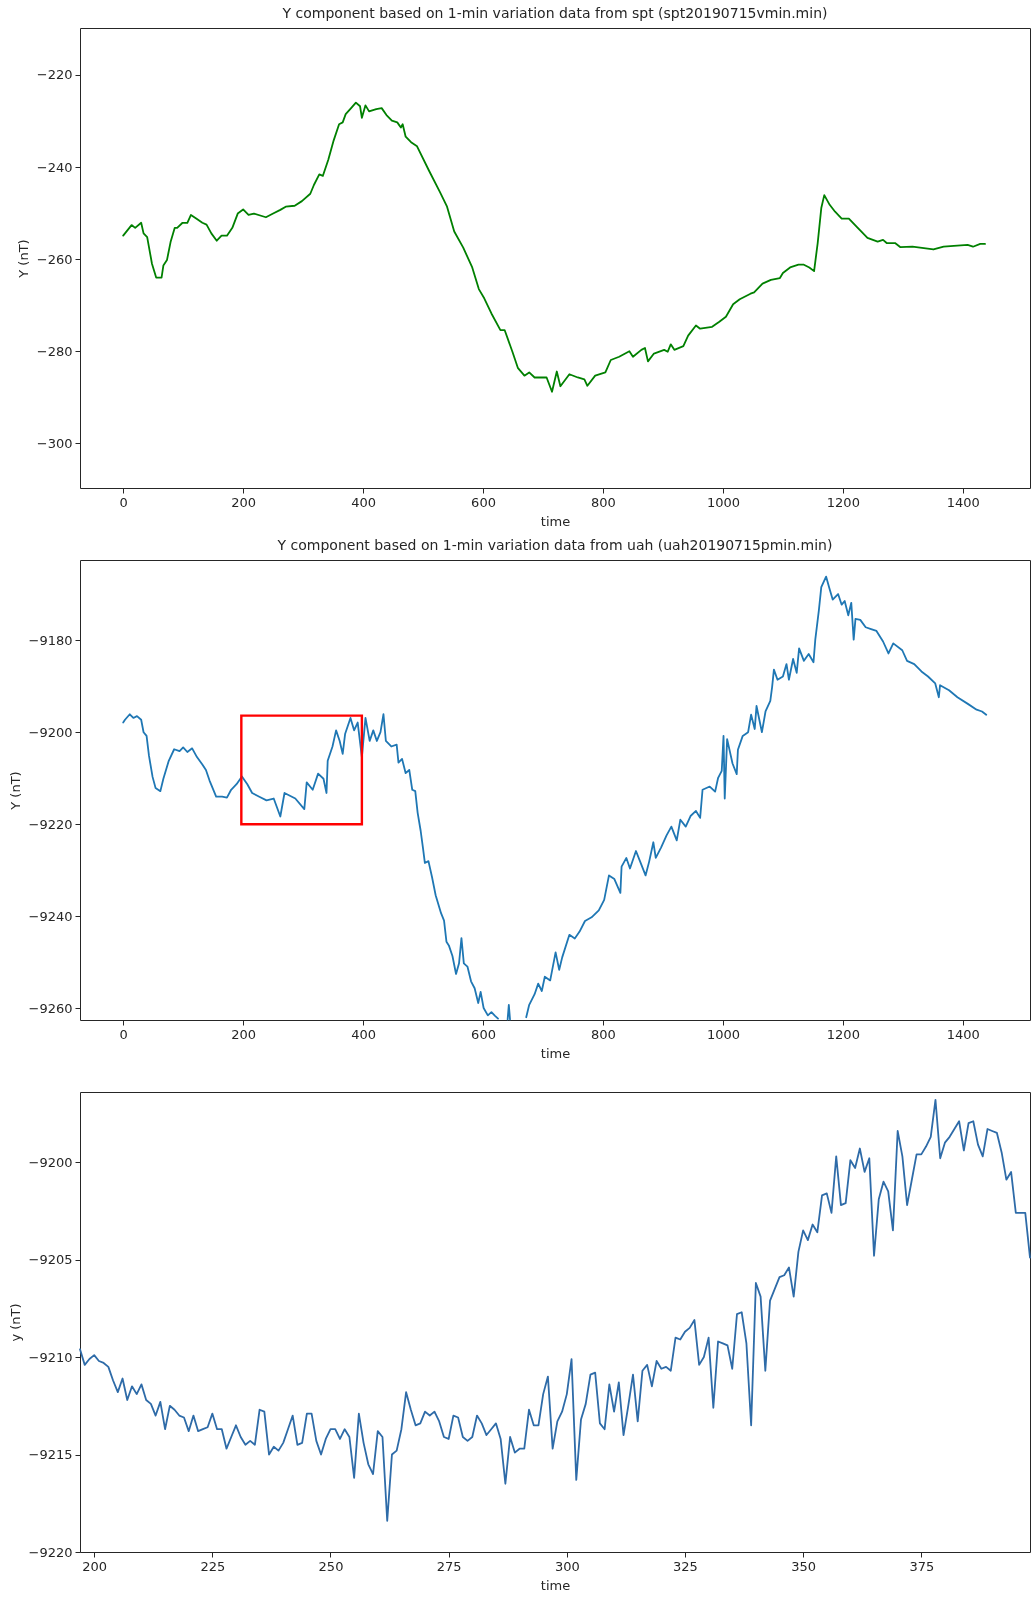 The height and width of the screenshot is (1601, 1036). What do you see at coordinates (331, 1566) in the screenshot?
I see `x-tick-label: 250` at bounding box center [331, 1566].